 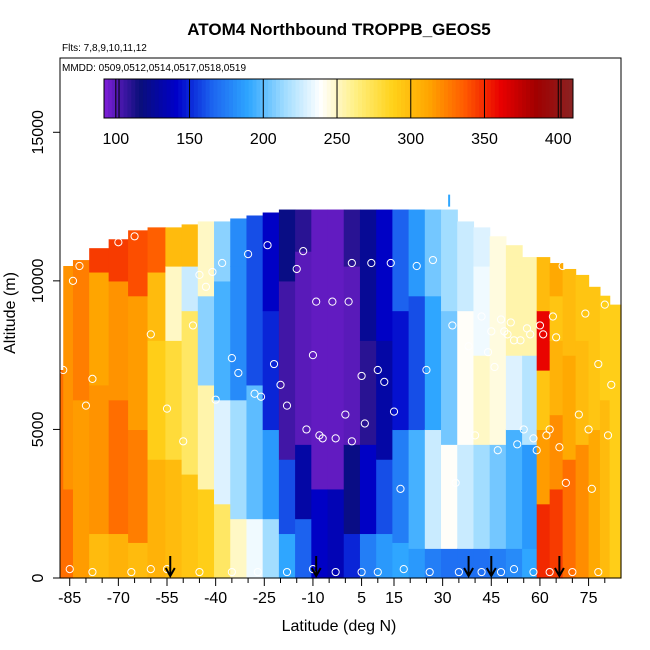 What do you see at coordinates (410, 139) in the screenshot?
I see `colorbar-tick-label: 300` at bounding box center [410, 139].